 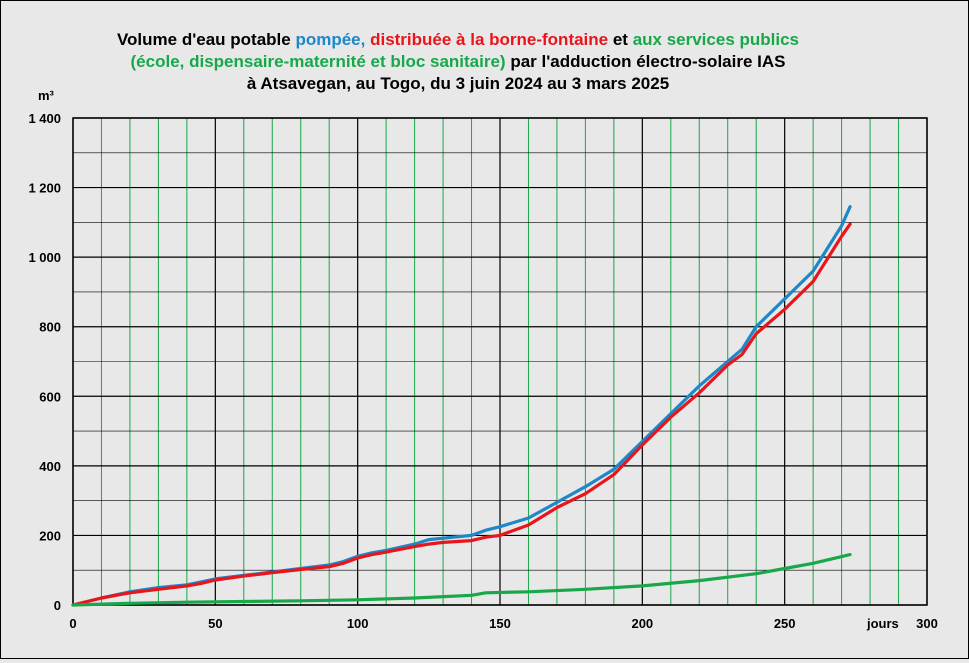 I want to click on x-axis-label: jours, so click(x=882, y=623).